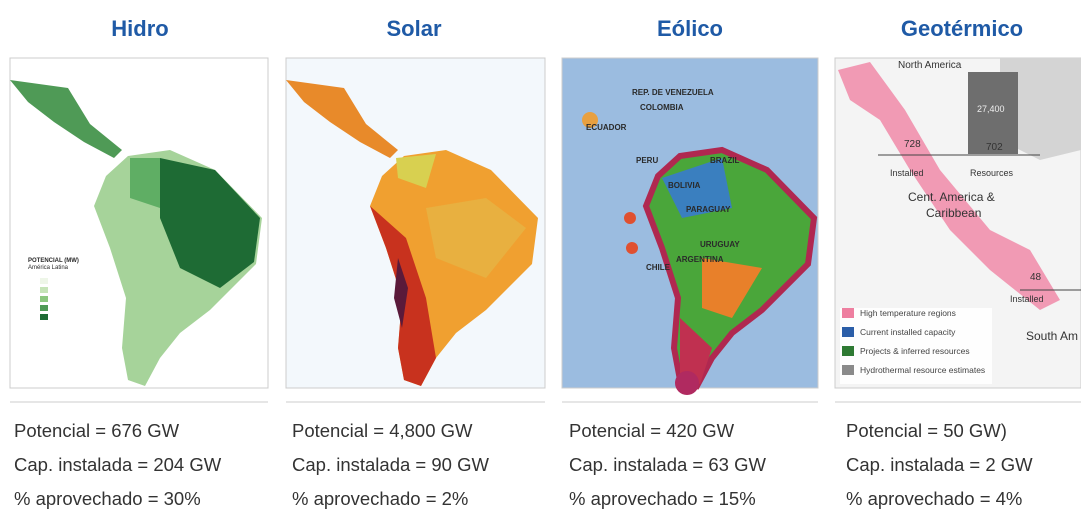 The image size is (1081, 512). What do you see at coordinates (107, 498) in the screenshot?
I see `stat-line: % aprovechado = 30%` at bounding box center [107, 498].